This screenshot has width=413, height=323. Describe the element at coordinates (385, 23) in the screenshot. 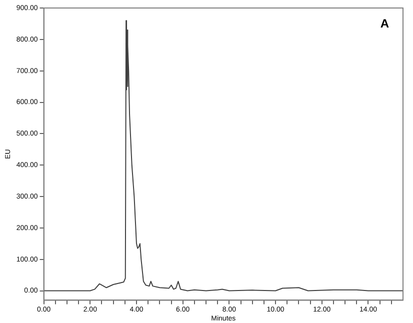

I see `annotation: A` at that location.